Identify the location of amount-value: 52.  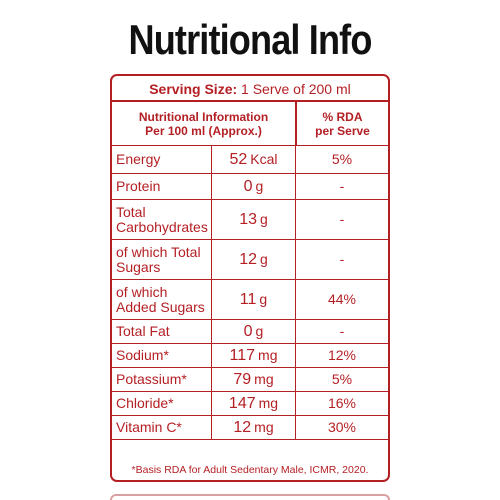
(238, 159).